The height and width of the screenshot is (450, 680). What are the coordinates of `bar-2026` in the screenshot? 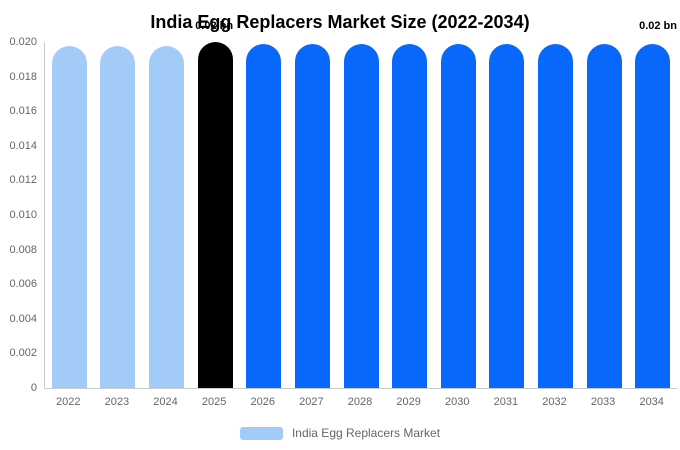 It's located at (264, 215).